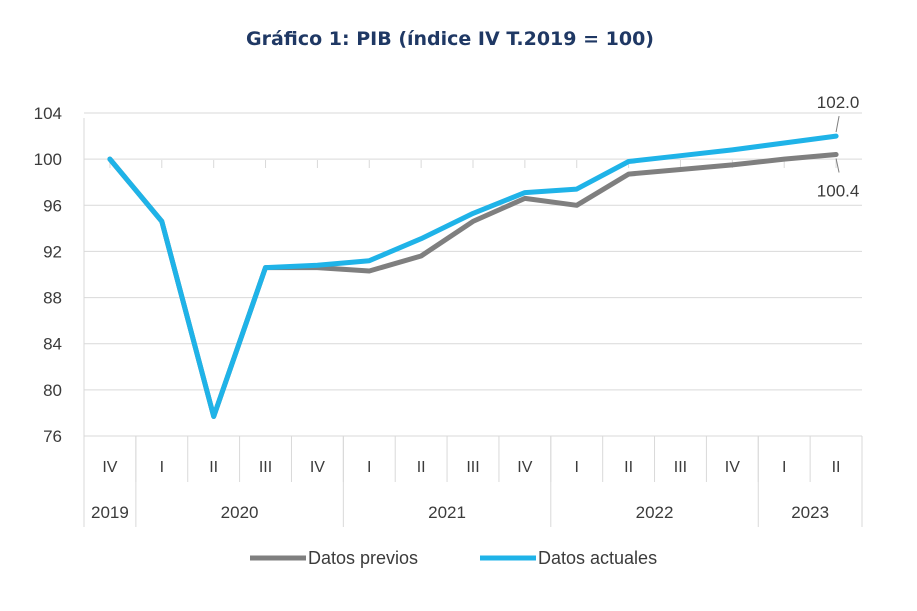 This screenshot has width=917, height=611. I want to click on year-label-2023: 2023, so click(810, 512).